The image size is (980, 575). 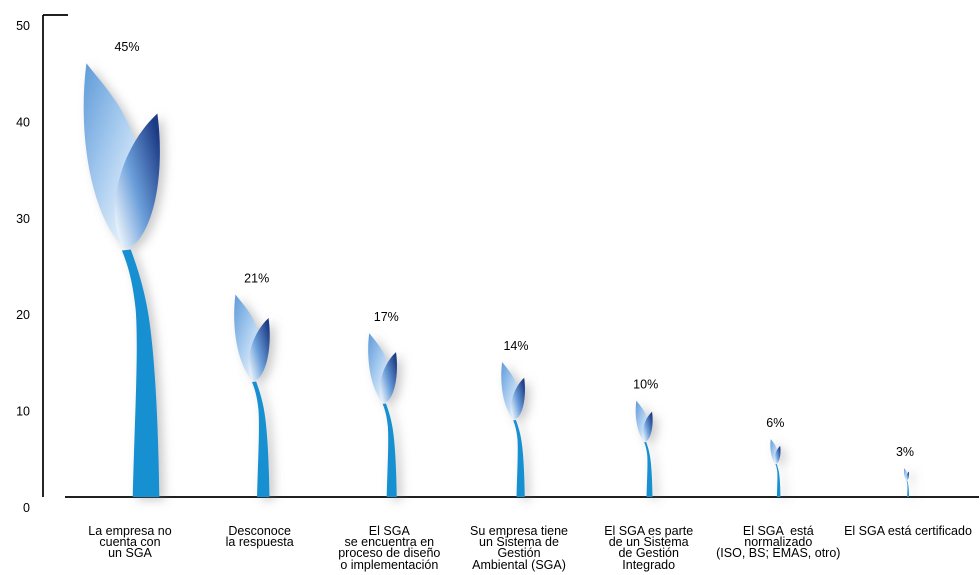 I want to click on data-label: 3%, so click(x=905, y=452).